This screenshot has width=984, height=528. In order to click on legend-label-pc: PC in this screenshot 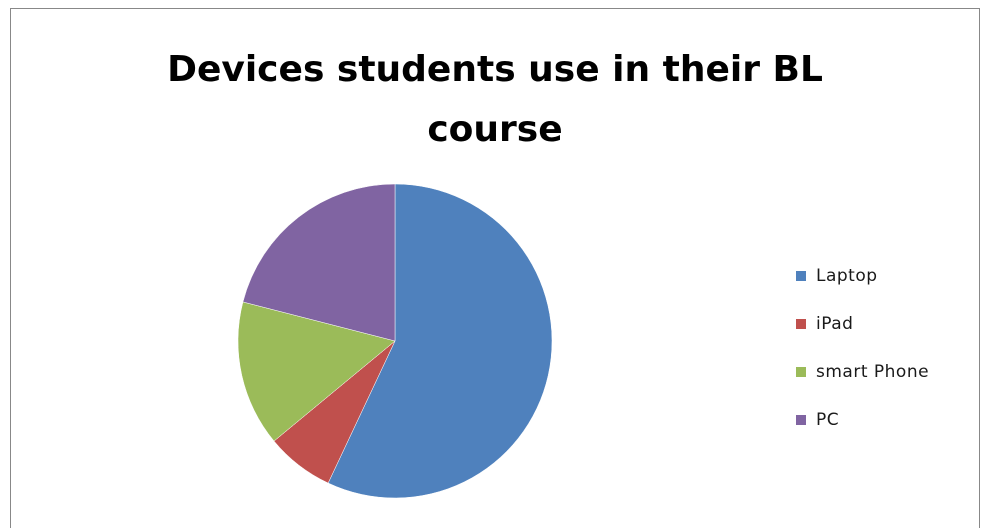, I will do `click(828, 420)`.